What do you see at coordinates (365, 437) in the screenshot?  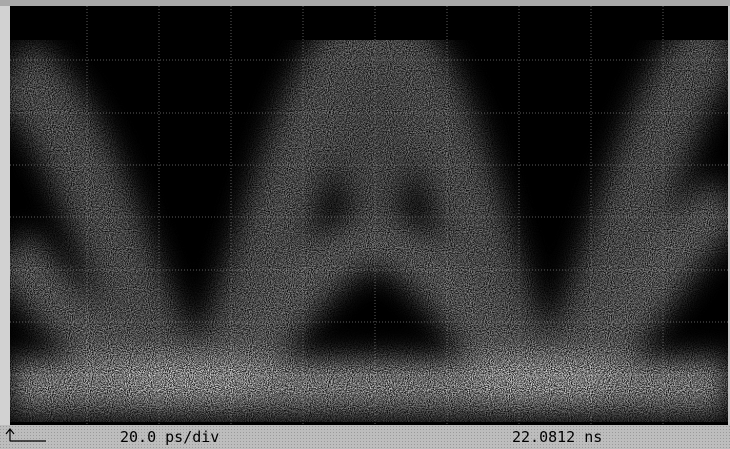 I see `status-bar` at bounding box center [365, 437].